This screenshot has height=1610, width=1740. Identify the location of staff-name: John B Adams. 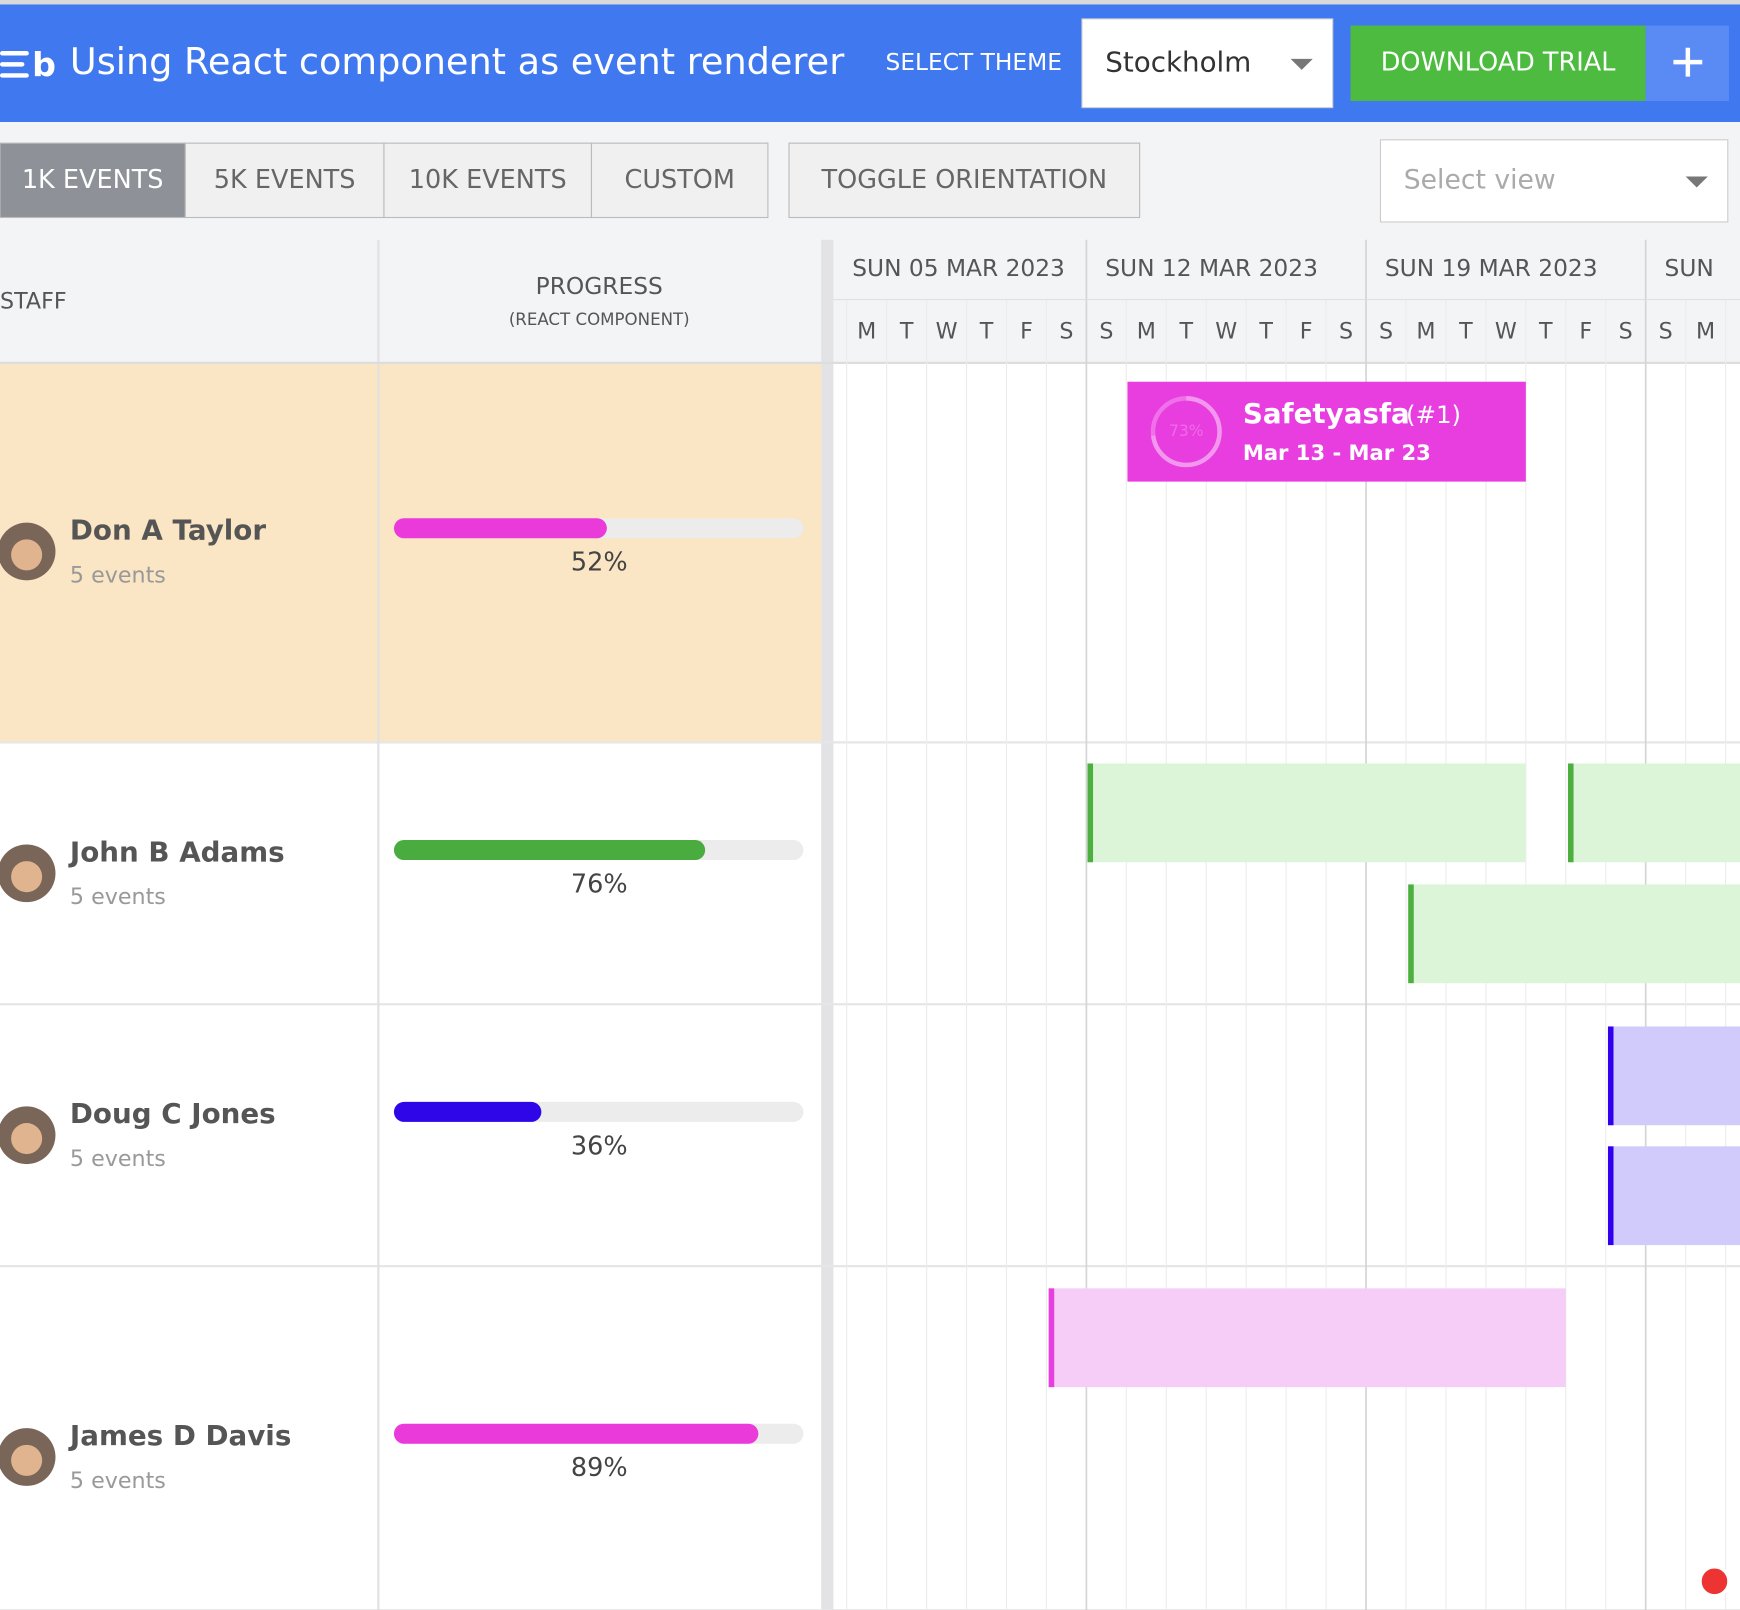
(176, 851).